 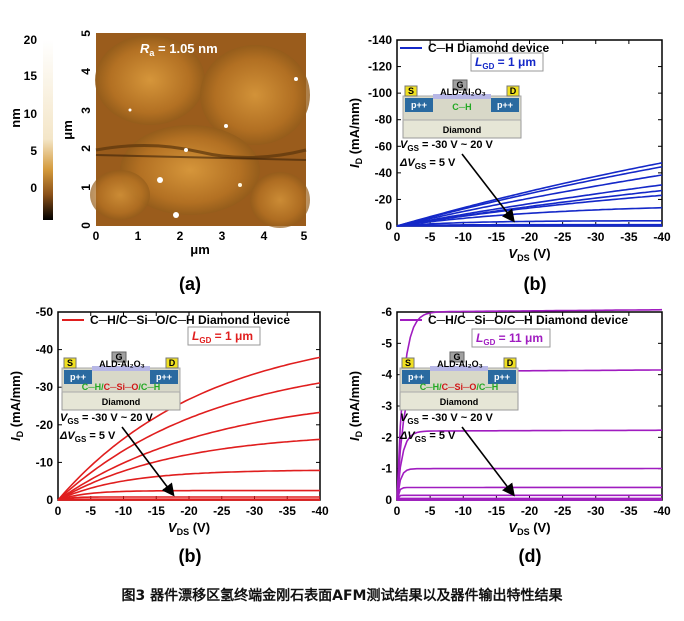 What do you see at coordinates (200, 249) in the screenshot?
I see `afm-x-label: μm` at bounding box center [200, 249].